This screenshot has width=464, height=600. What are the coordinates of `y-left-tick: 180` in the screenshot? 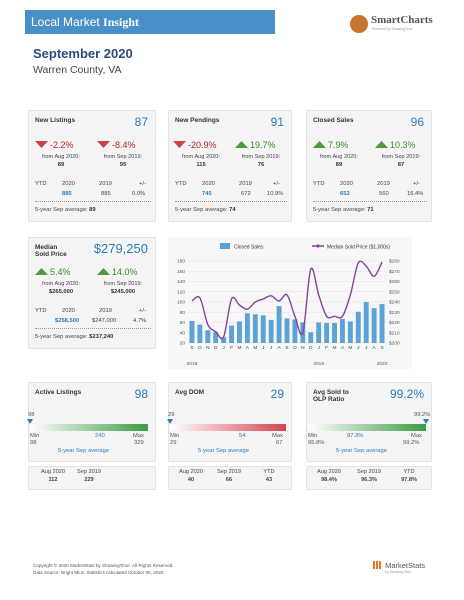 It's located at (181, 262).